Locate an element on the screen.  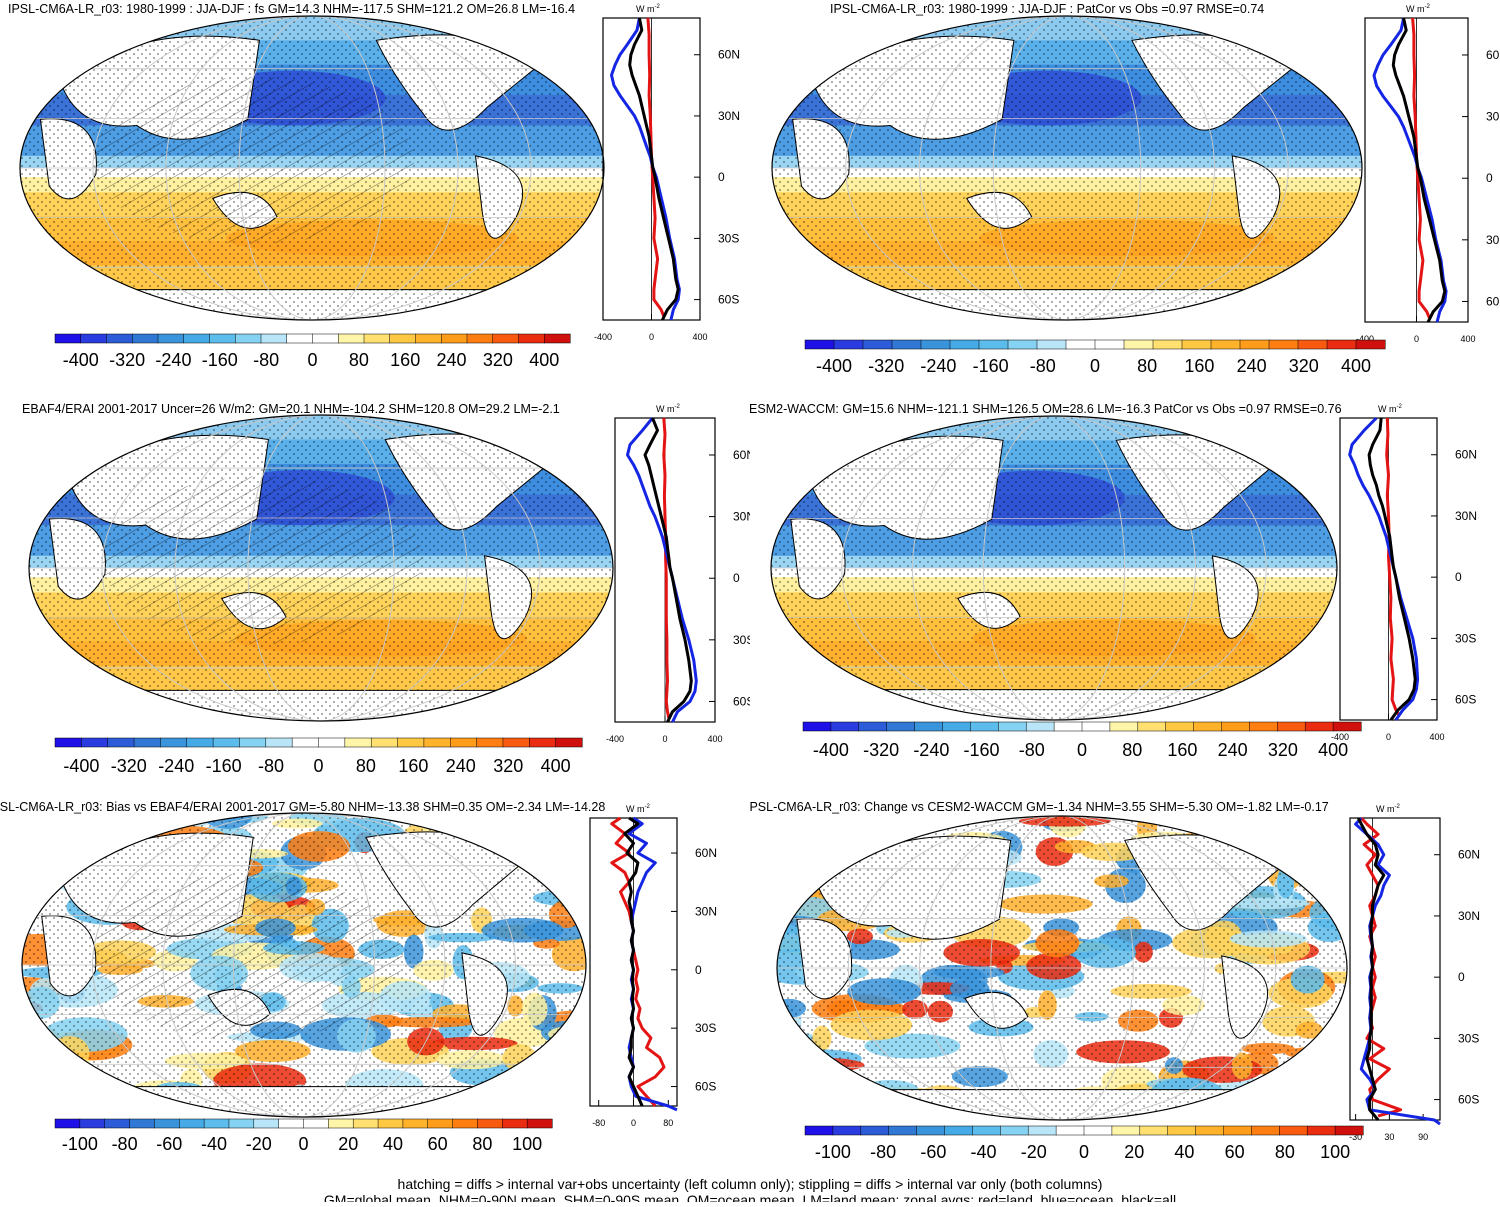
colorbar-tick-label: -40 is located at coordinates (984, 1152).